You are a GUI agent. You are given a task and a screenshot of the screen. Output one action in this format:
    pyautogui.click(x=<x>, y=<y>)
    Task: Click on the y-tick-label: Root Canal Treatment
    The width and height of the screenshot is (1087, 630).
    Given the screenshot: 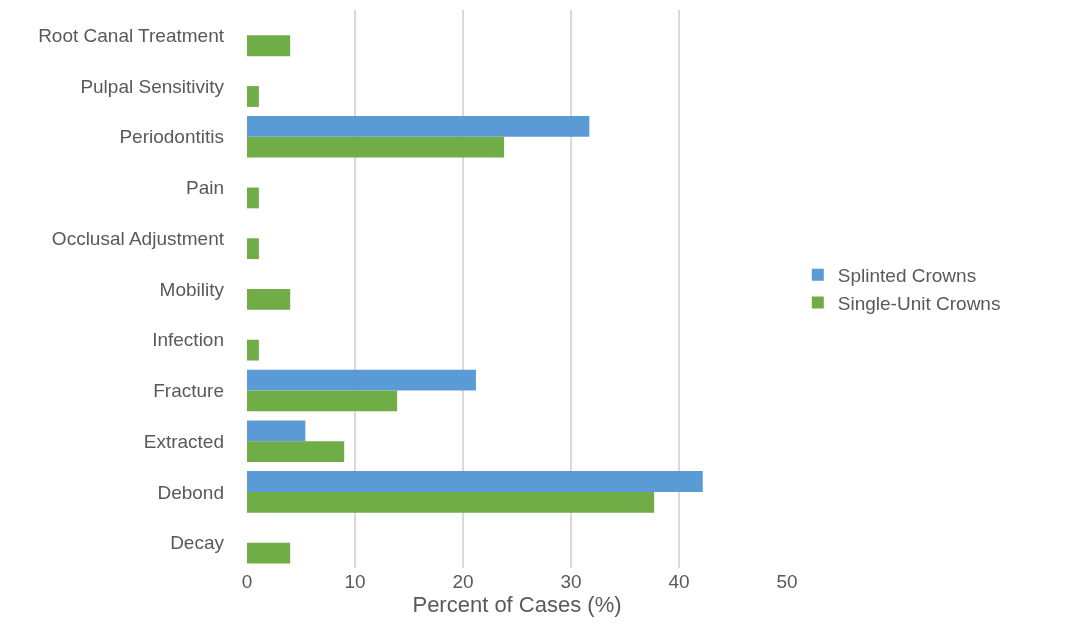 What is the action you would take?
    pyautogui.click(x=131, y=36)
    